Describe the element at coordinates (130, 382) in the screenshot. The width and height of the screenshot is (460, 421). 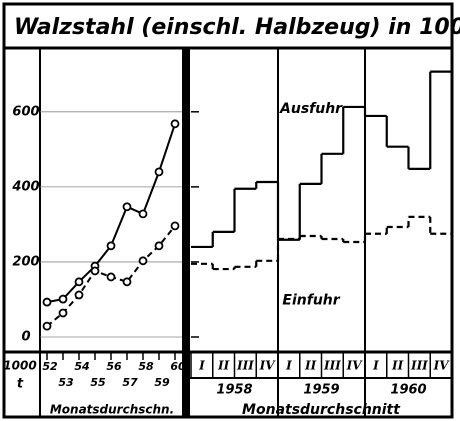
I see `x-tick-label: 57` at that location.